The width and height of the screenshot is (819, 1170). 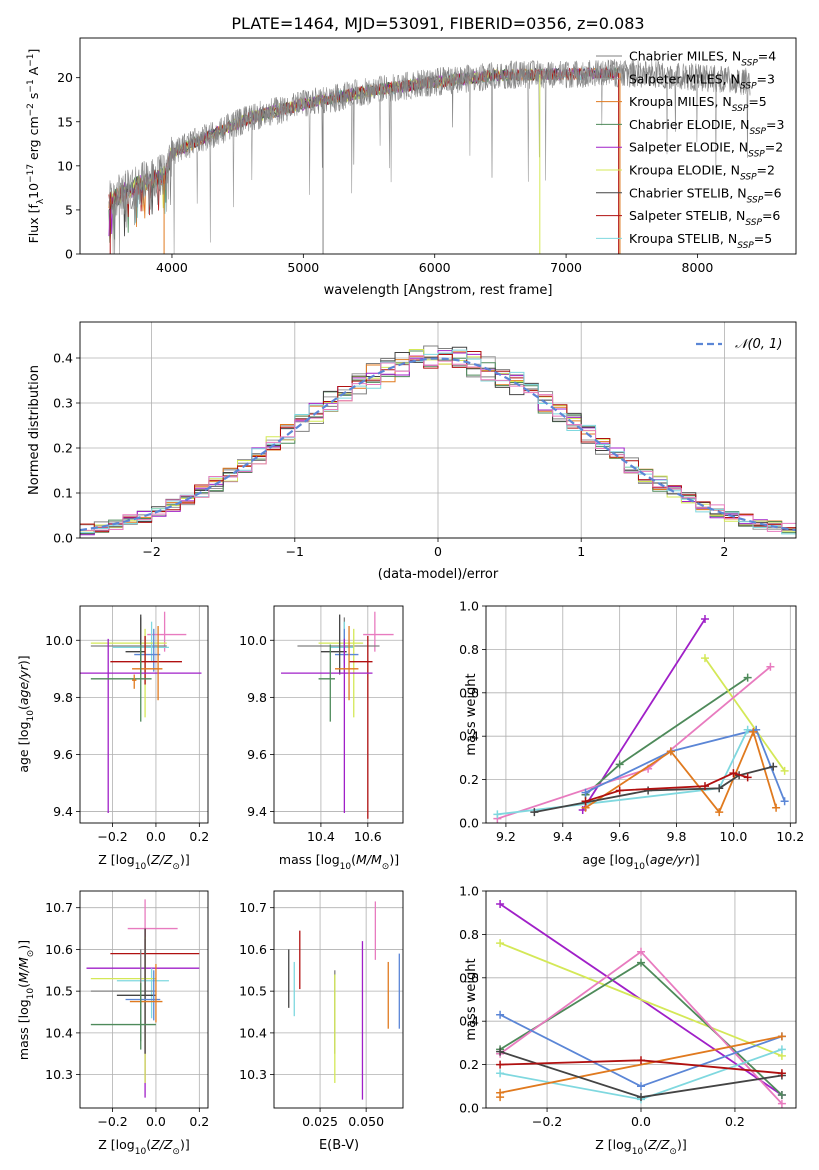 What do you see at coordinates (31, 173) in the screenshot?
I see `label-part: −17` at bounding box center [31, 173].